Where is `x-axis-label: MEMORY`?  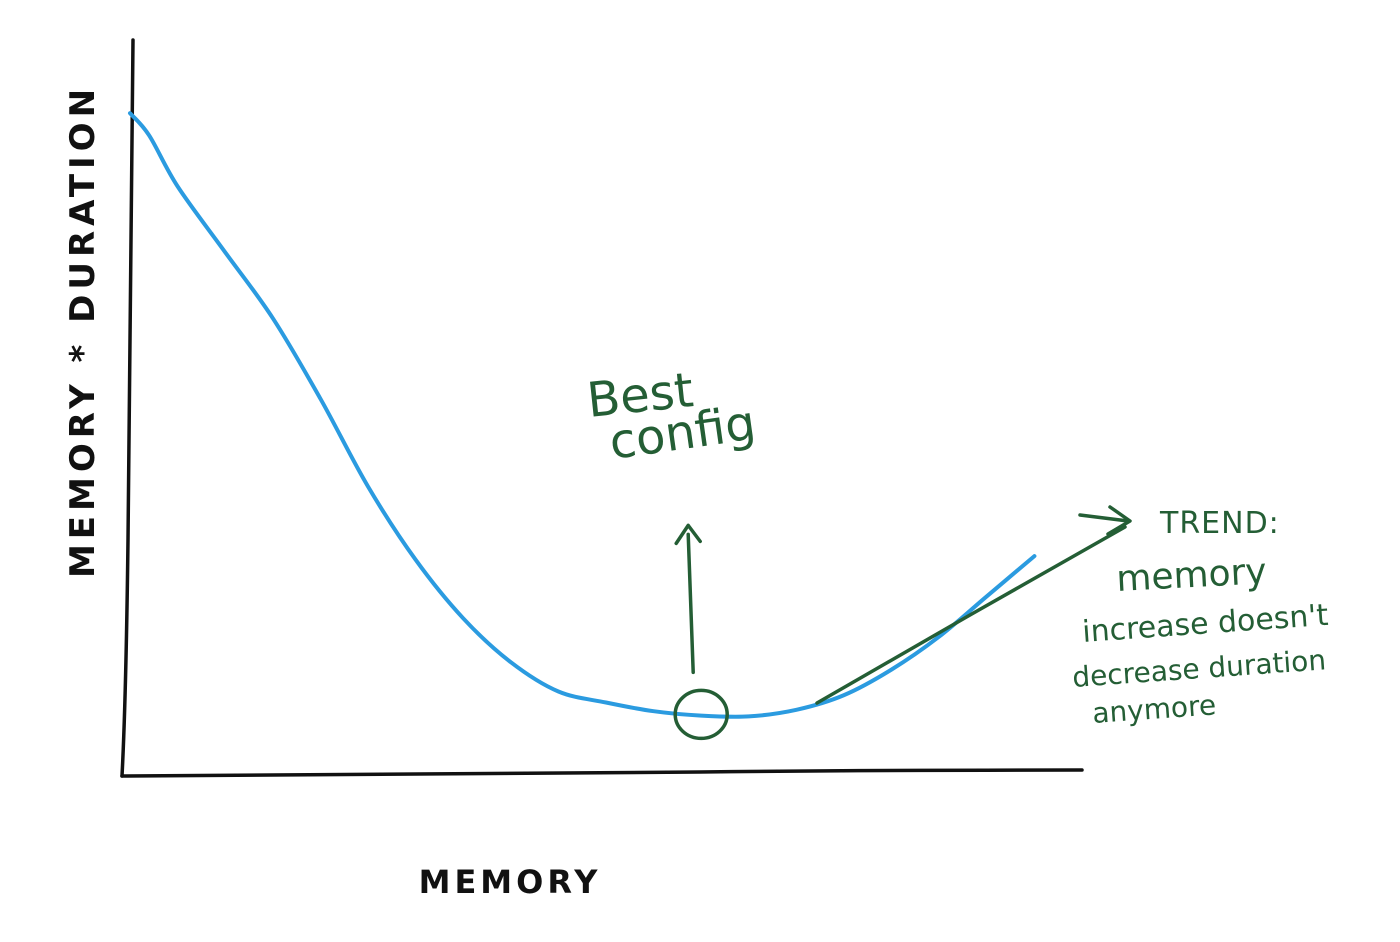 x-axis-label: MEMORY is located at coordinates (510, 882).